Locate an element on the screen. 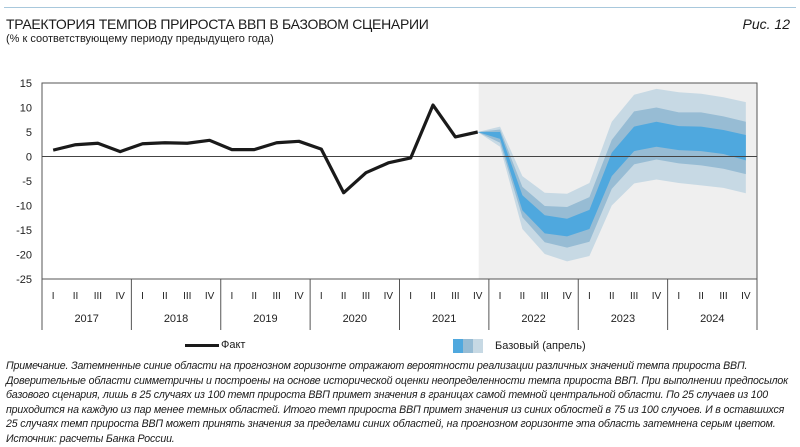 The width and height of the screenshot is (800, 447). legend-fact-label: Факт is located at coordinates (233, 345).